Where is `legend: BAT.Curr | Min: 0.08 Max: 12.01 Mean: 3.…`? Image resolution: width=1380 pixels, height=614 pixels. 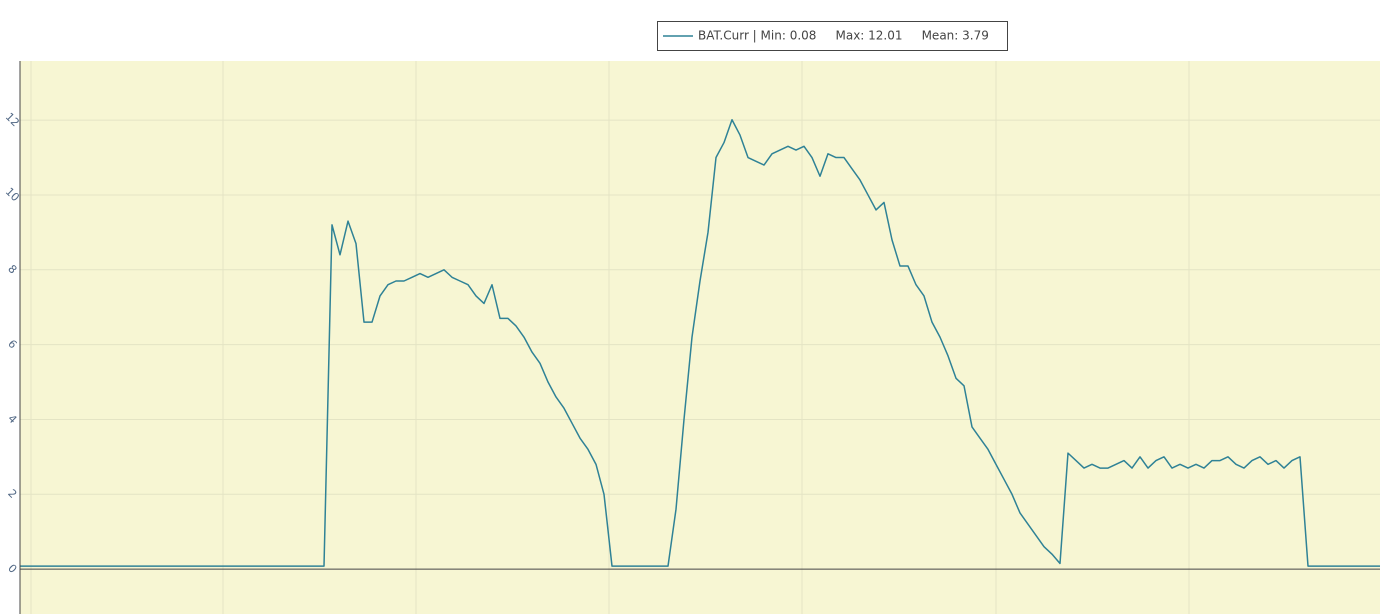 legend: BAT.Curr | Min: 0.08 Max: 12.01 Mean: 3.… is located at coordinates (832, 36).